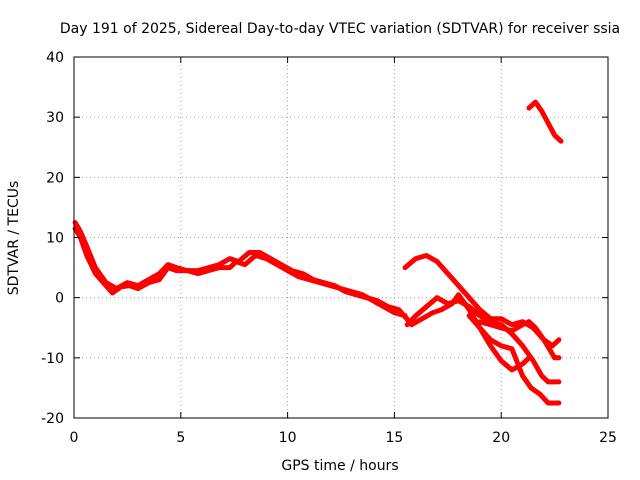 The image size is (640, 480). I want to click on x-tick-label: 10, so click(288, 438).